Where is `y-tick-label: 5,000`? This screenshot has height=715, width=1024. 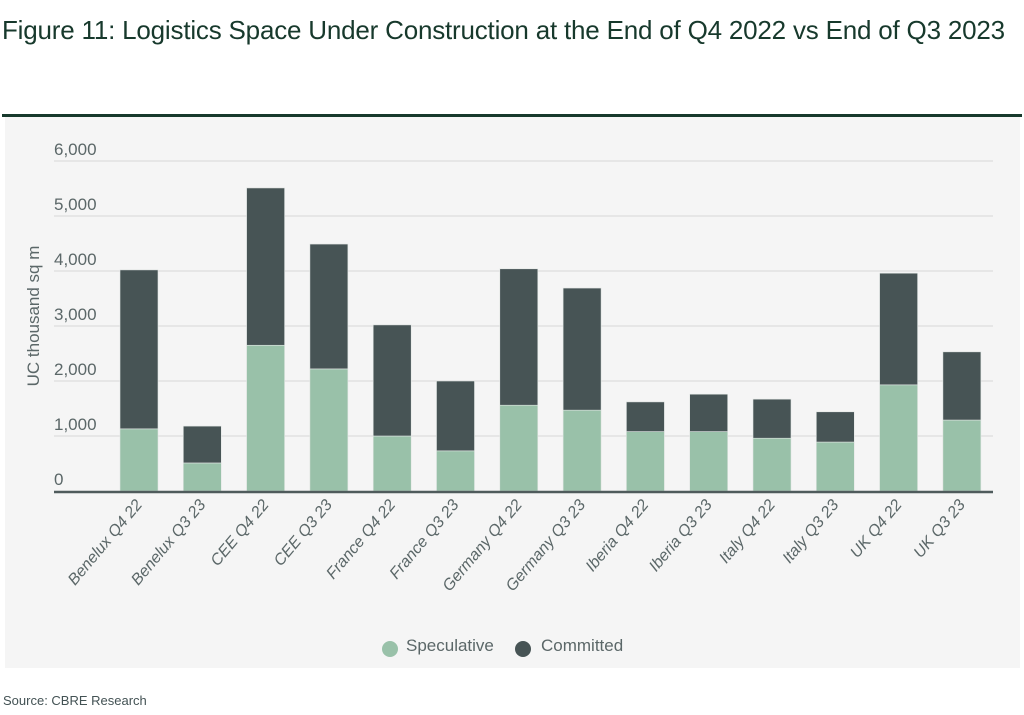 y-tick-label: 5,000 is located at coordinates (75, 204).